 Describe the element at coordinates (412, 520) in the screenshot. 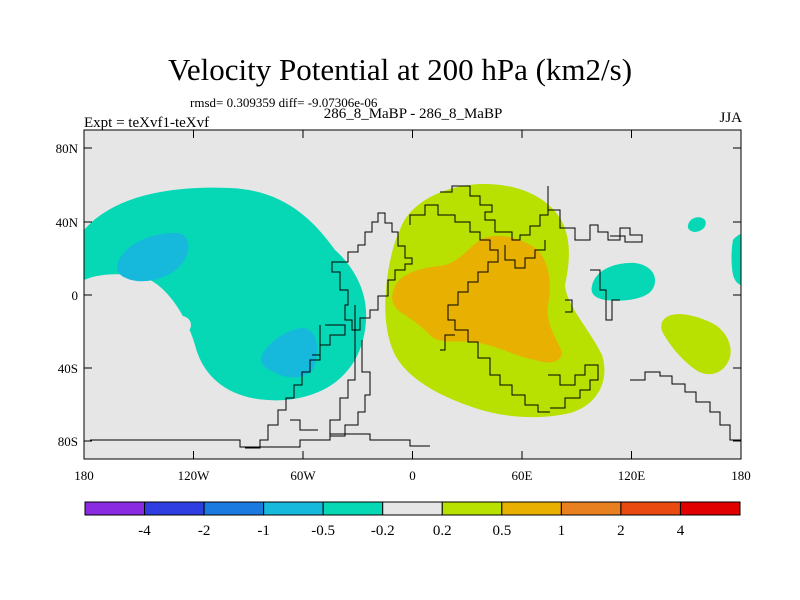

I see `colorbar: -4 -2 -1 -0.5 -0.2 0.2 0.5 1 2 4` at that location.